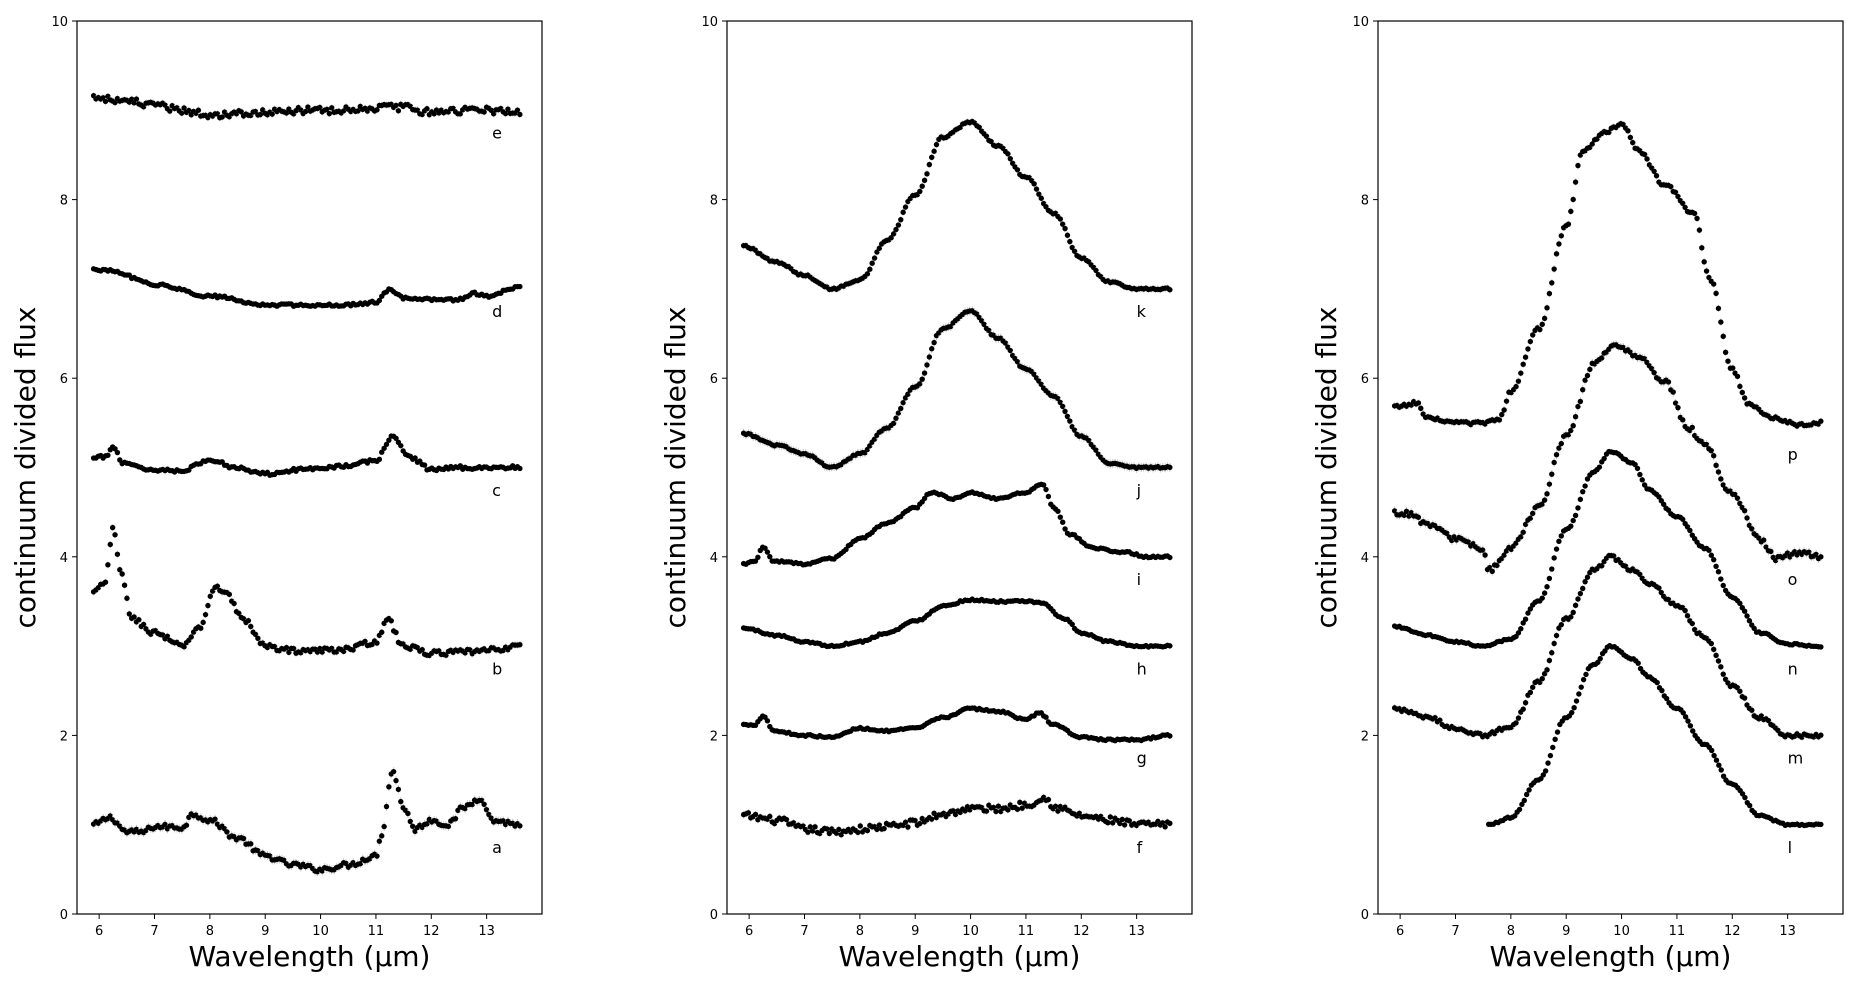  I want to click on series-a: a, so click(306, 822).